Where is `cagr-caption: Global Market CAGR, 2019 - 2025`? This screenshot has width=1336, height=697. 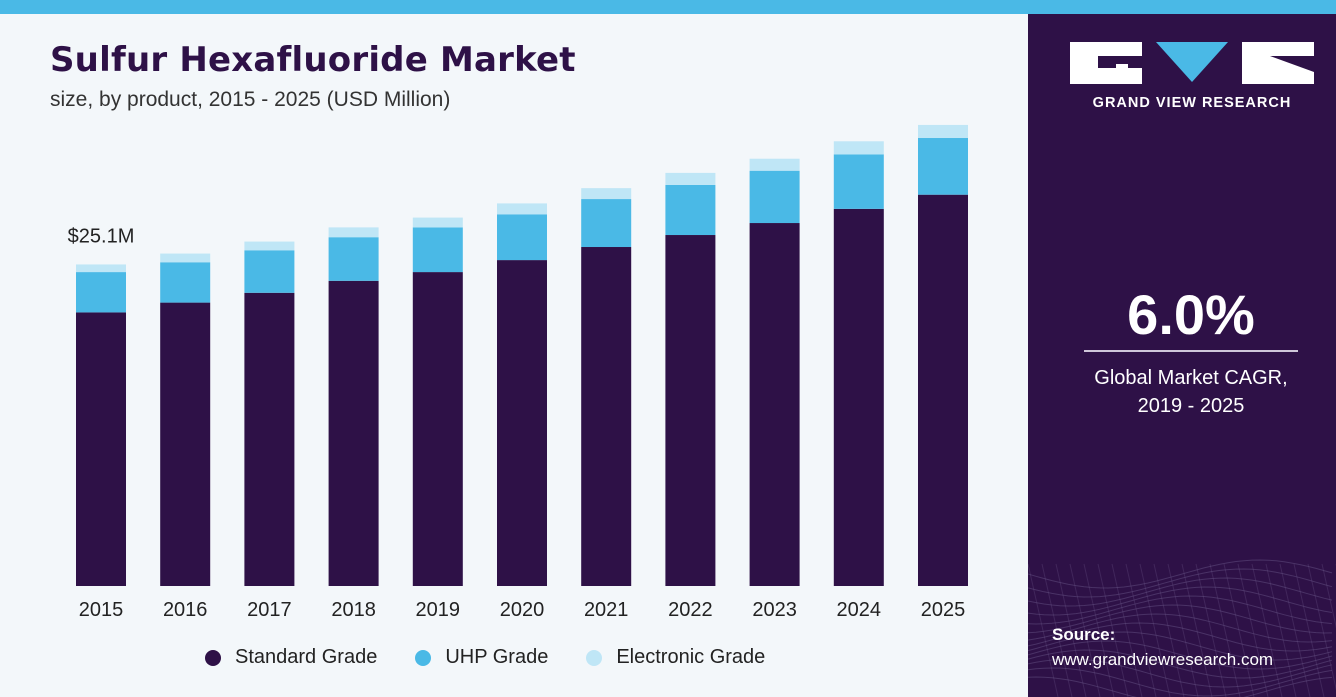
cagr-caption: Global Market CAGR, 2019 - 2025 is located at coordinates (1191, 392).